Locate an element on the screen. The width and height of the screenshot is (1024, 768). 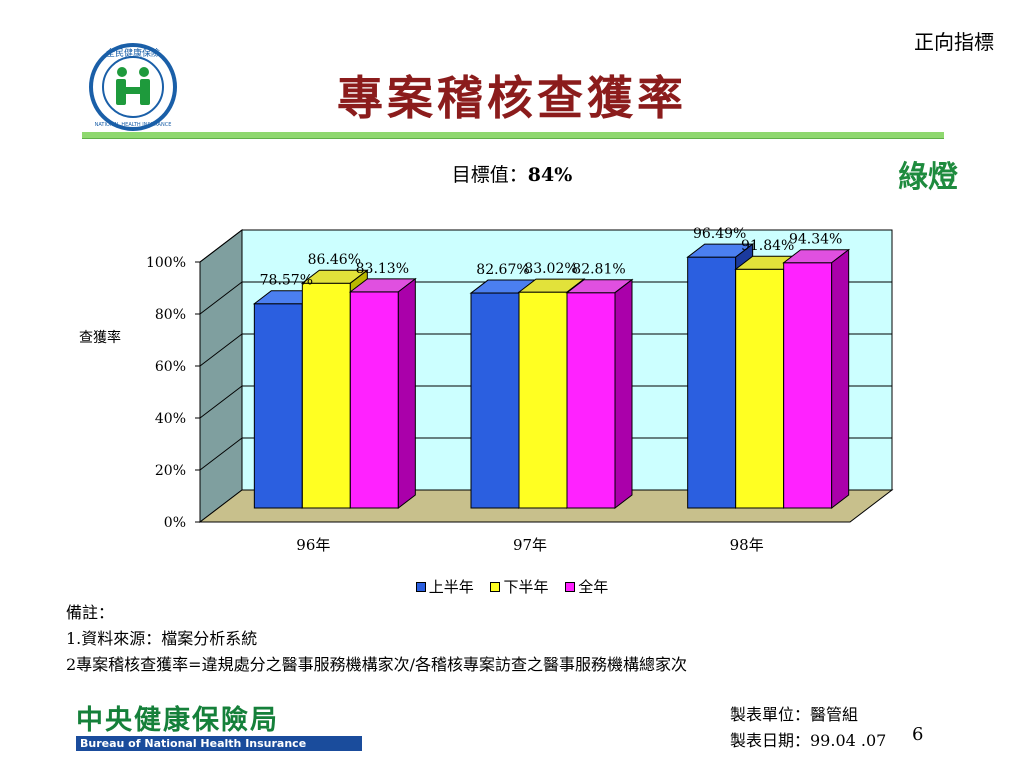
x-tick-label: 97年 is located at coordinates (530, 545).